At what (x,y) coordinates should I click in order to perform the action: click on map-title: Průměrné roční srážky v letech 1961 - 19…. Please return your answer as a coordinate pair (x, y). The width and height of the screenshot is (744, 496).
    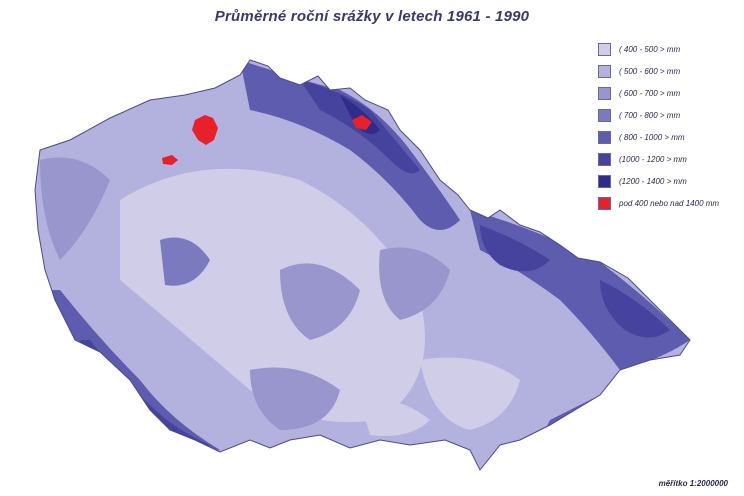
    Looking at the image, I should click on (372, 16).